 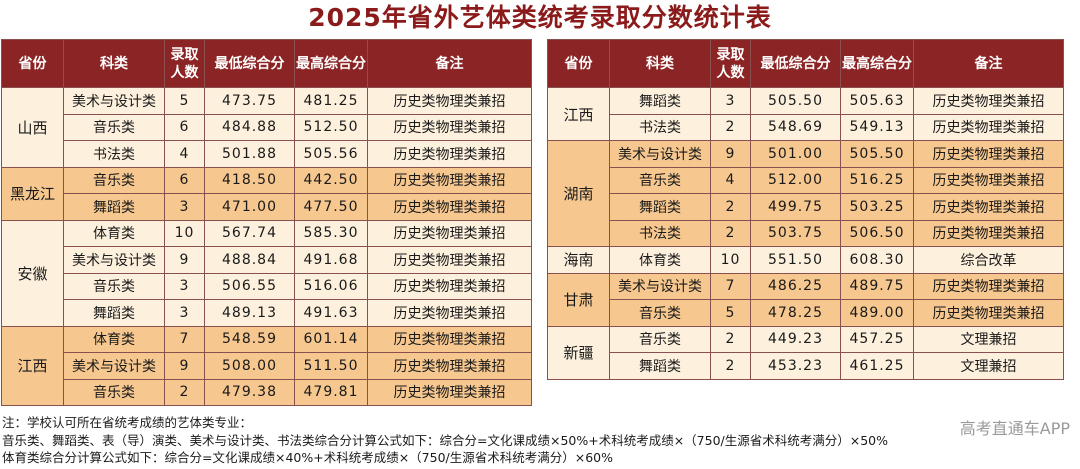 I want to click on table-row: 音乐类 6 484.88 512.50 历史类物理类兼招, so click(x=267, y=127).